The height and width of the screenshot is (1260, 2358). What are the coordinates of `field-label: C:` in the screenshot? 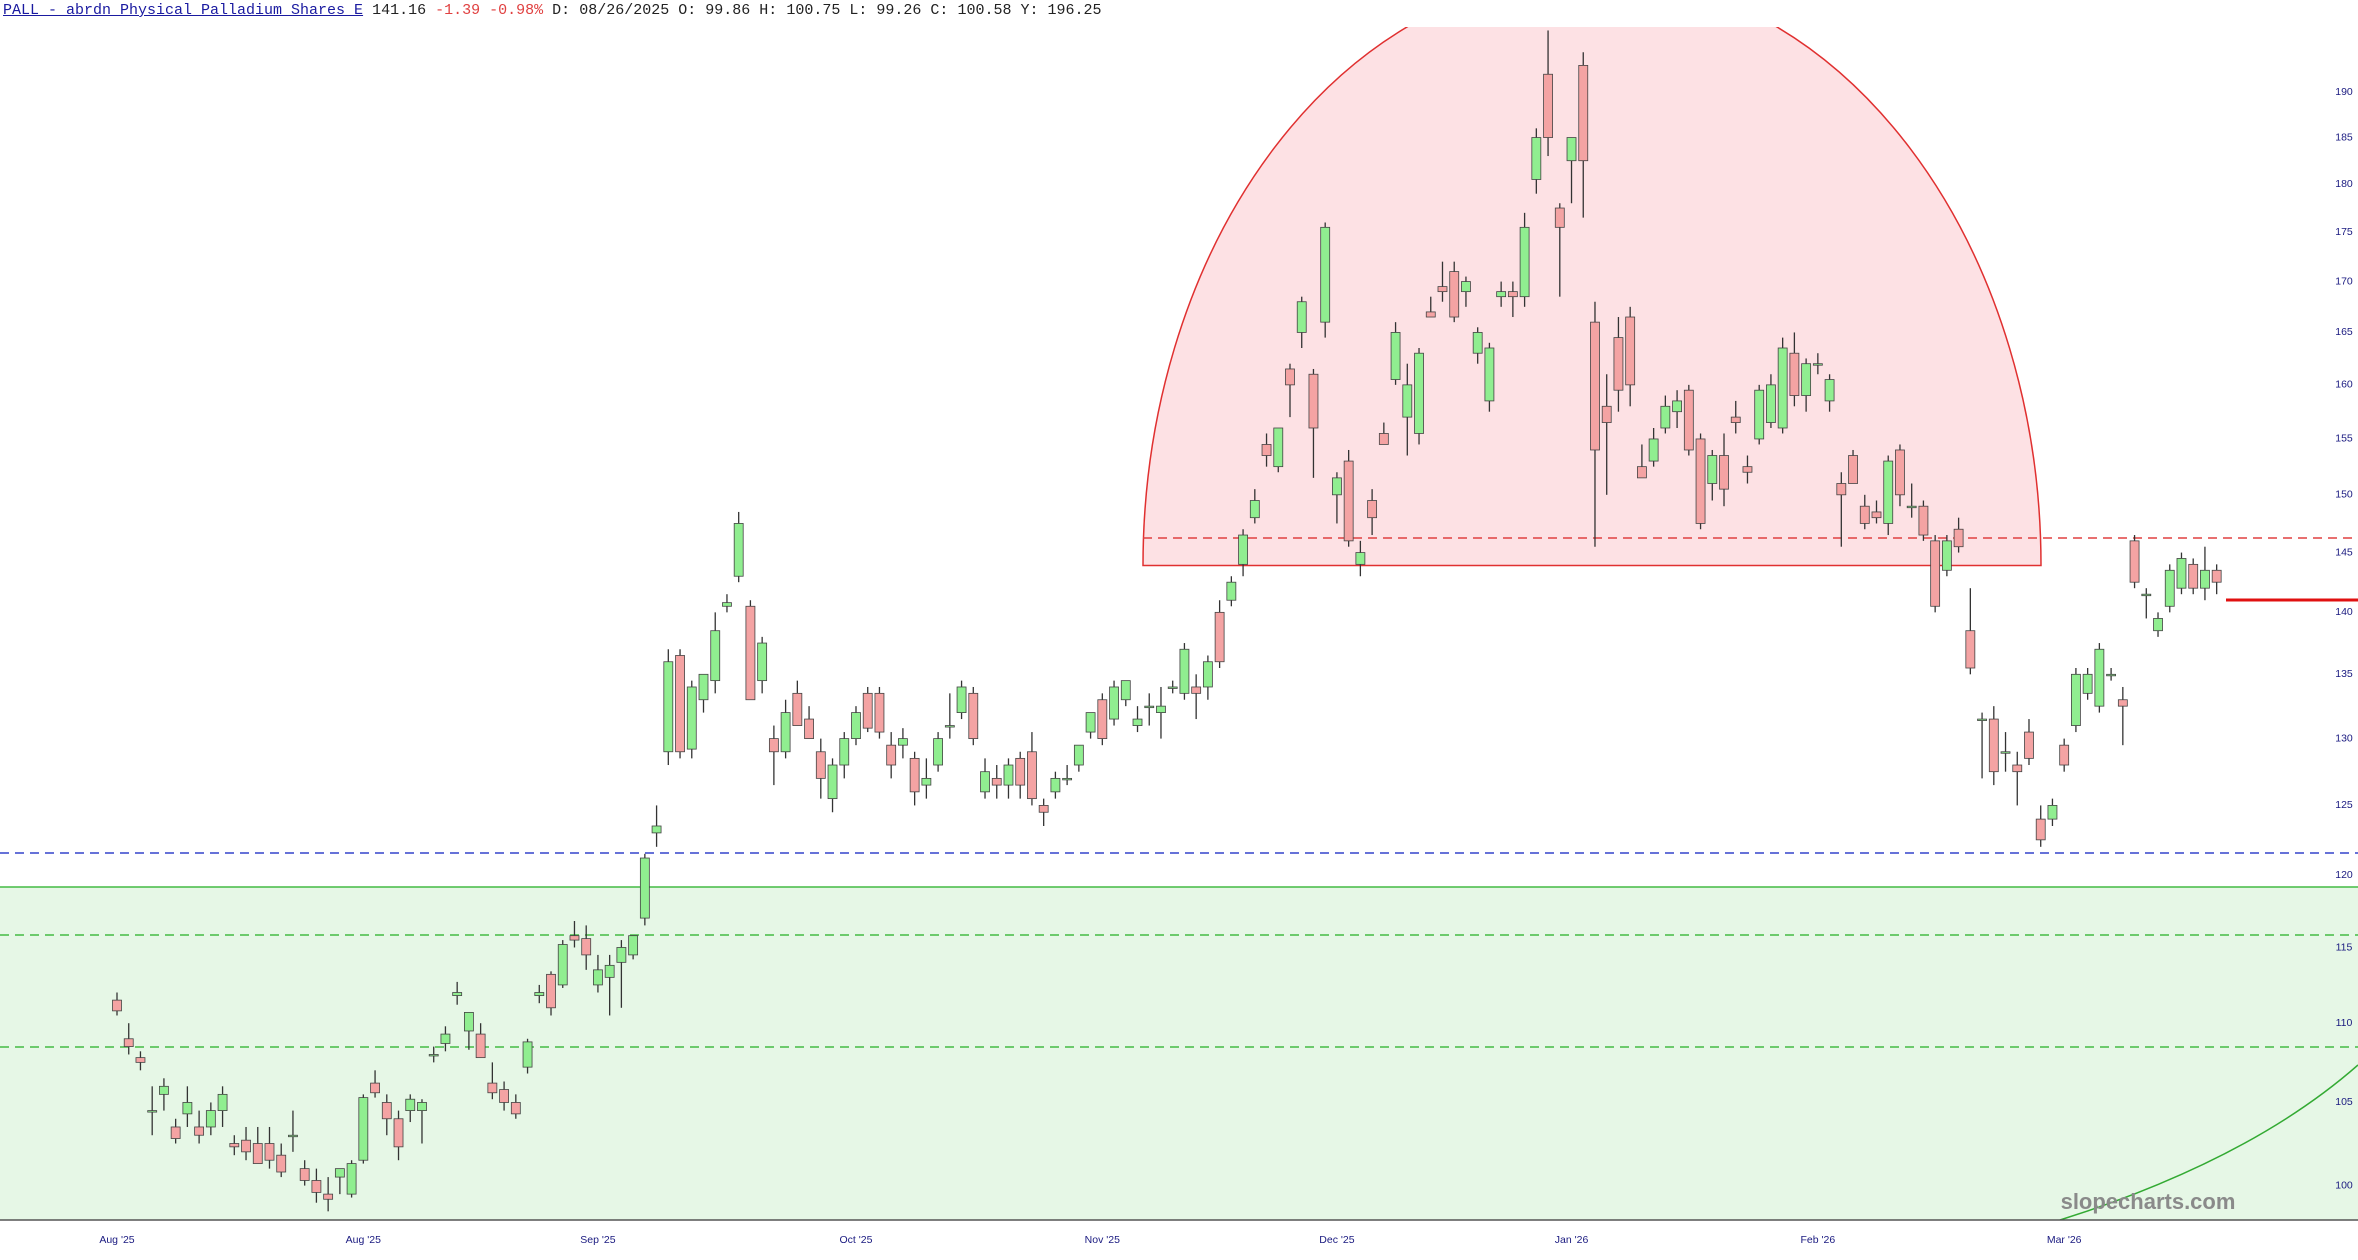 It's located at (939, 10).